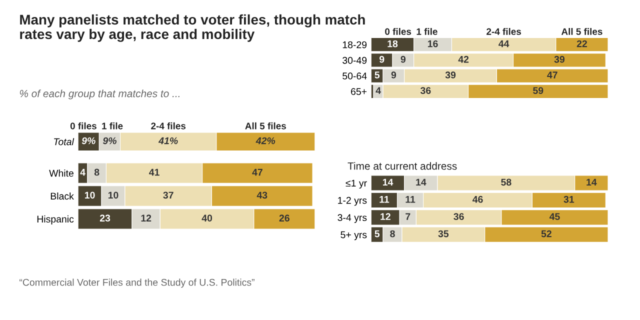 The width and height of the screenshot is (640, 320). What do you see at coordinates (64, 142) in the screenshot?
I see `y-tick-label: Total` at bounding box center [64, 142].